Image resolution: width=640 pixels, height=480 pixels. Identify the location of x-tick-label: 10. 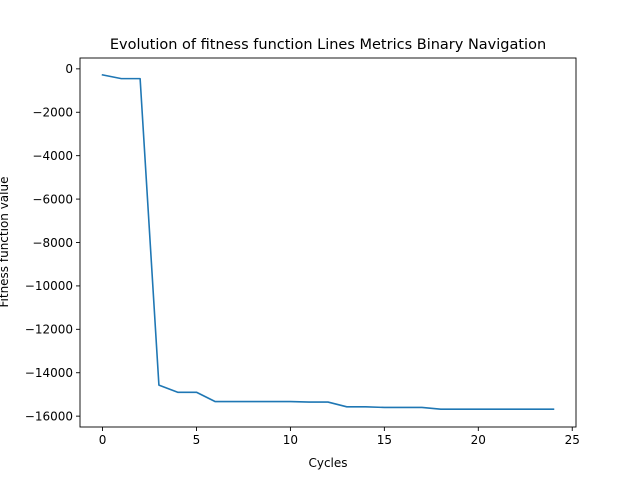
(290, 440).